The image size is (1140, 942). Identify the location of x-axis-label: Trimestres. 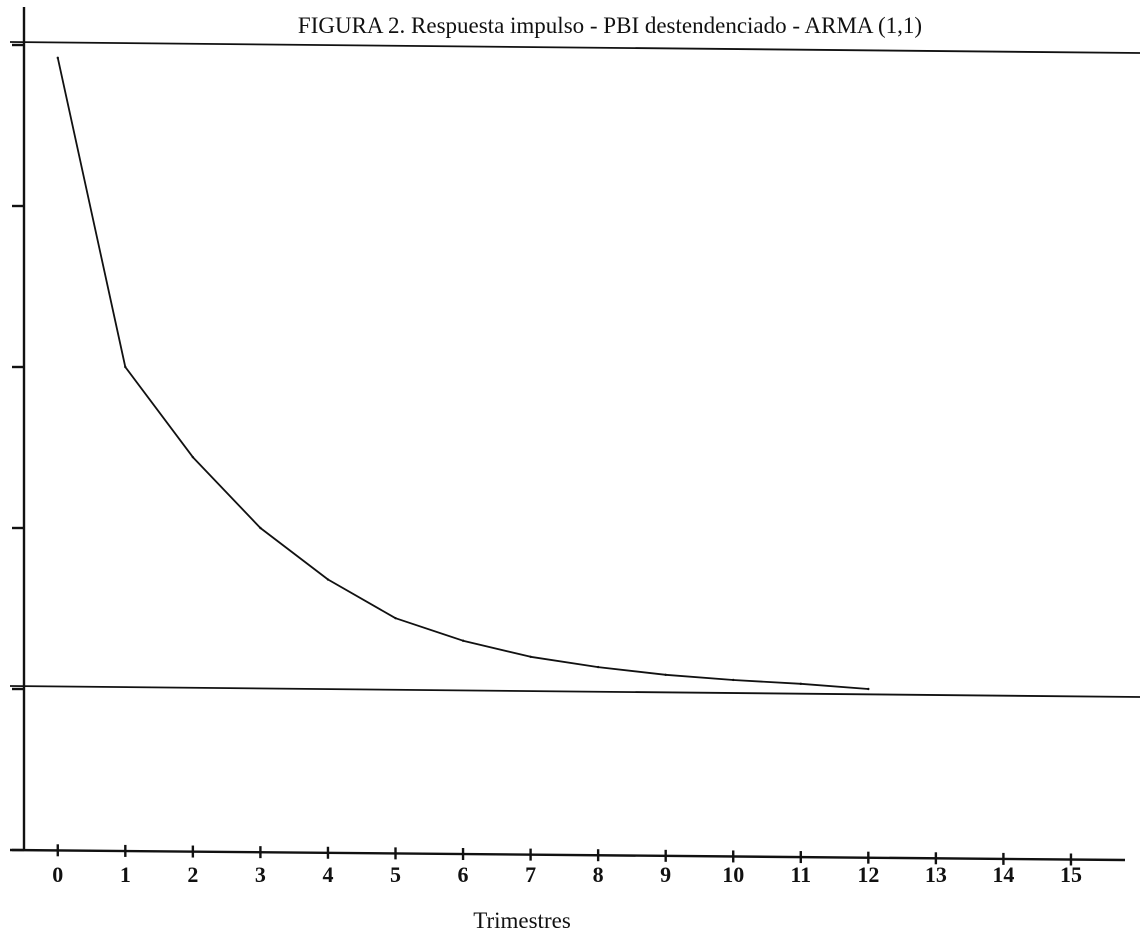
(522, 920).